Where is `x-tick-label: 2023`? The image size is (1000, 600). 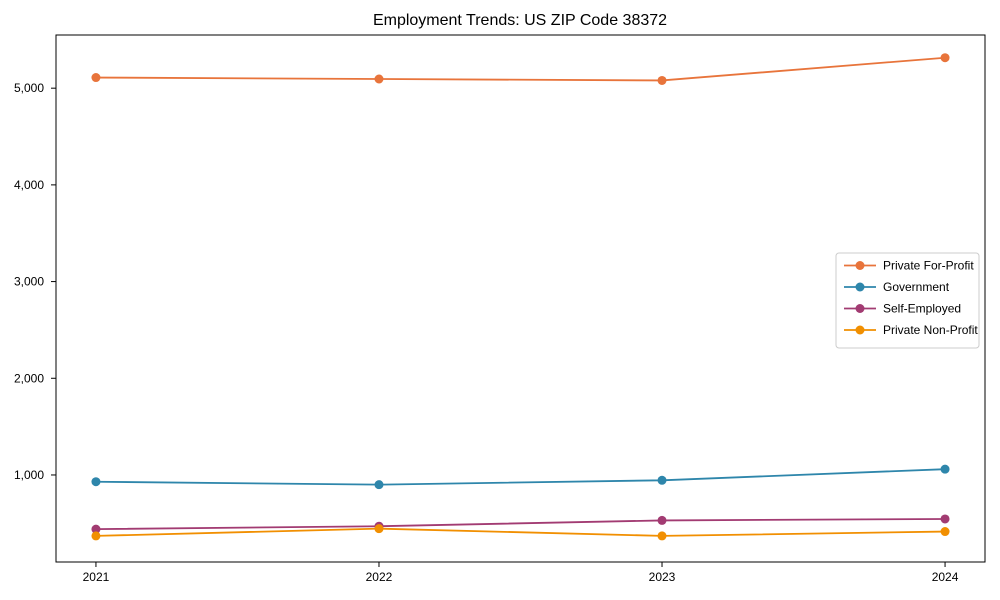
x-tick-label: 2023 is located at coordinates (662, 577).